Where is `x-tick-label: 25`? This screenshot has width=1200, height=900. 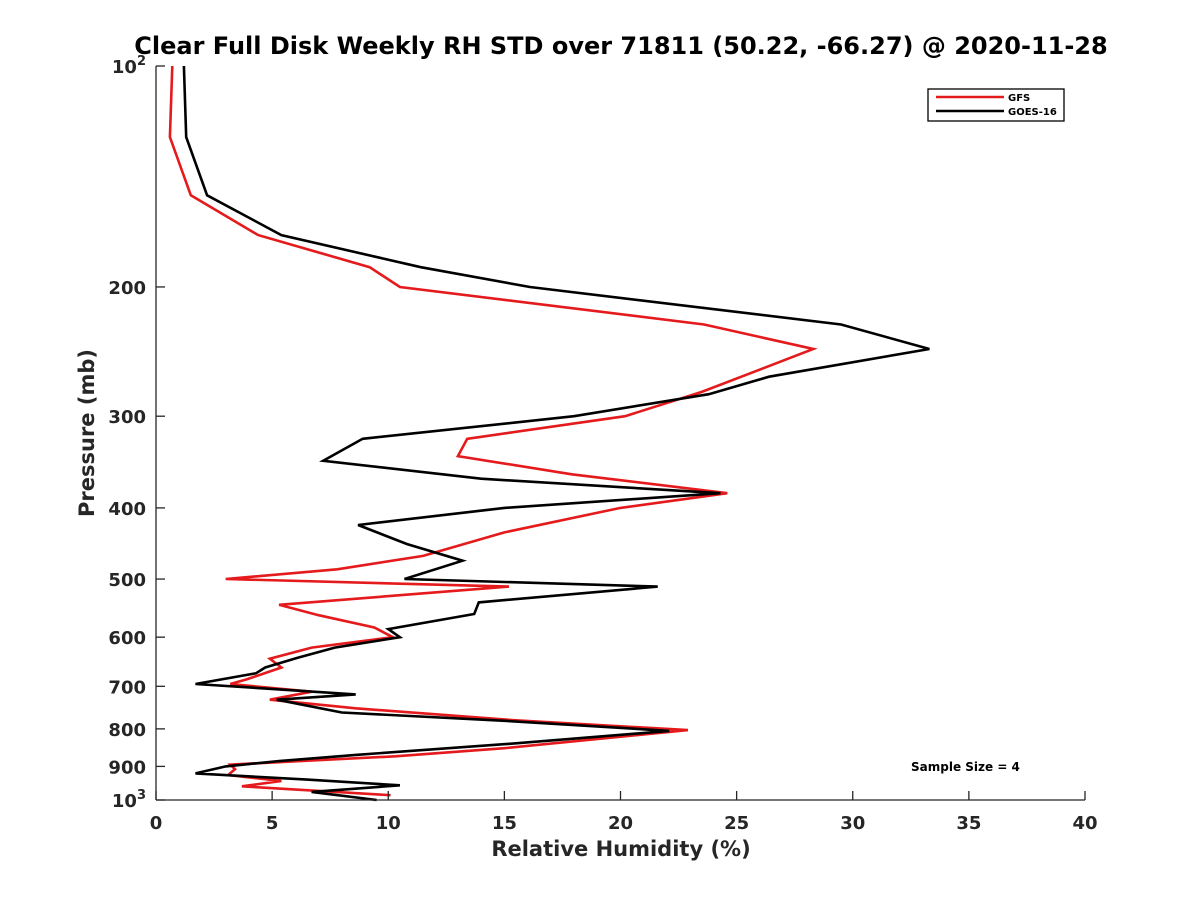 x-tick-label: 25 is located at coordinates (736, 823).